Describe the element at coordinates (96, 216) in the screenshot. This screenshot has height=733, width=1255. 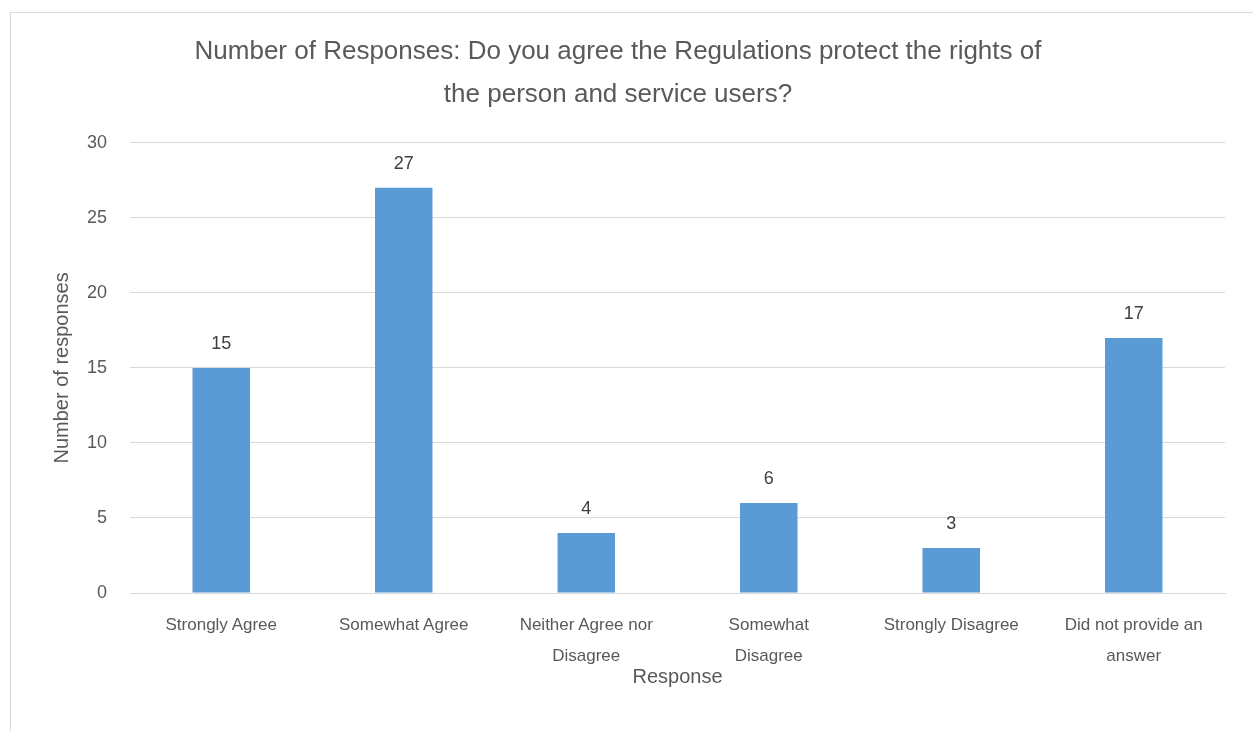
I see `y-tick-label: 25` at that location.